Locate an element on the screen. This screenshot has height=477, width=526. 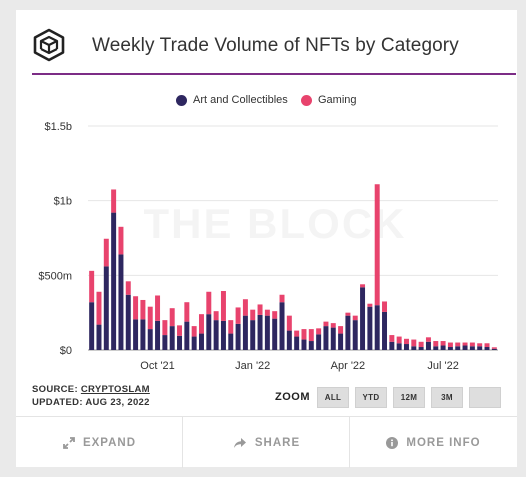
legend-item-art: Art and Collectibles is located at coordinates (232, 100).